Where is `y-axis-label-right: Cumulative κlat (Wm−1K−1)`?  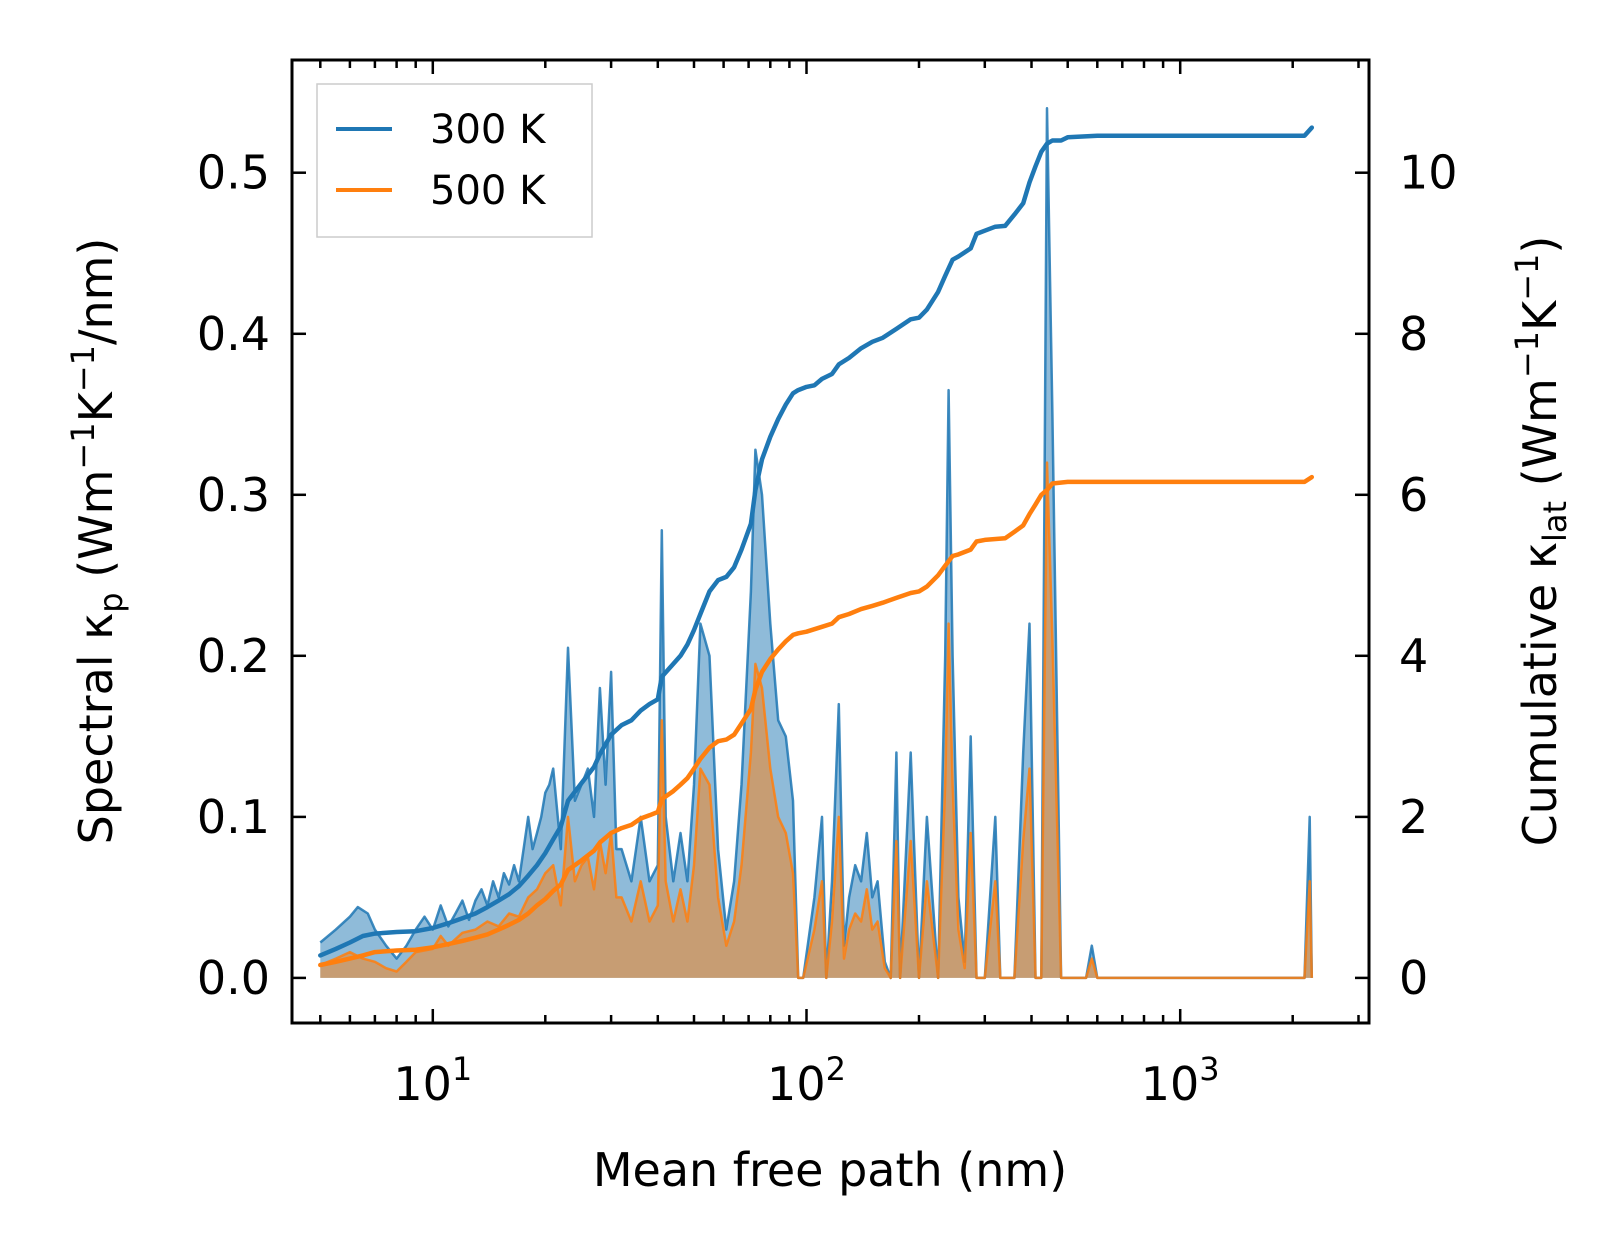 y-axis-label-right: Cumulative κlat (Wm−1K−1) is located at coordinates (1541, 541).